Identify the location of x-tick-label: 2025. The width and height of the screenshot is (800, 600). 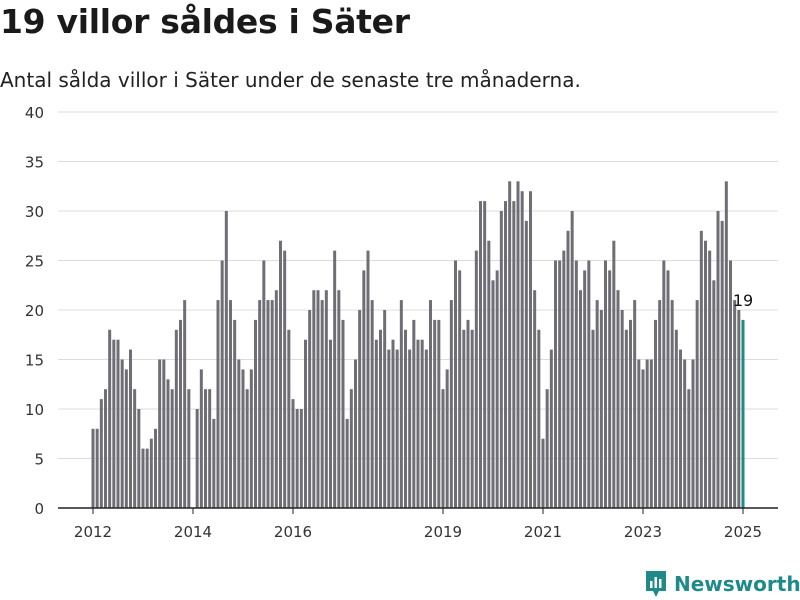
(743, 532).